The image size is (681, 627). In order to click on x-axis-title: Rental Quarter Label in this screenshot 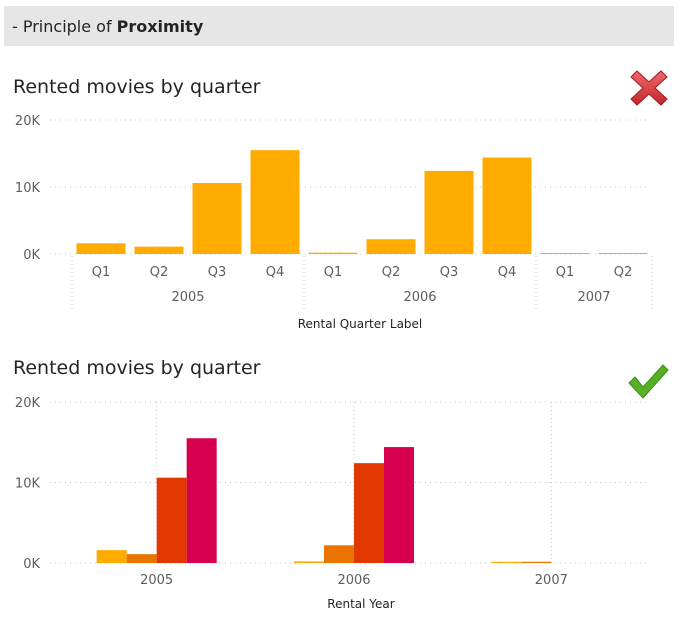, I will do `click(360, 324)`.